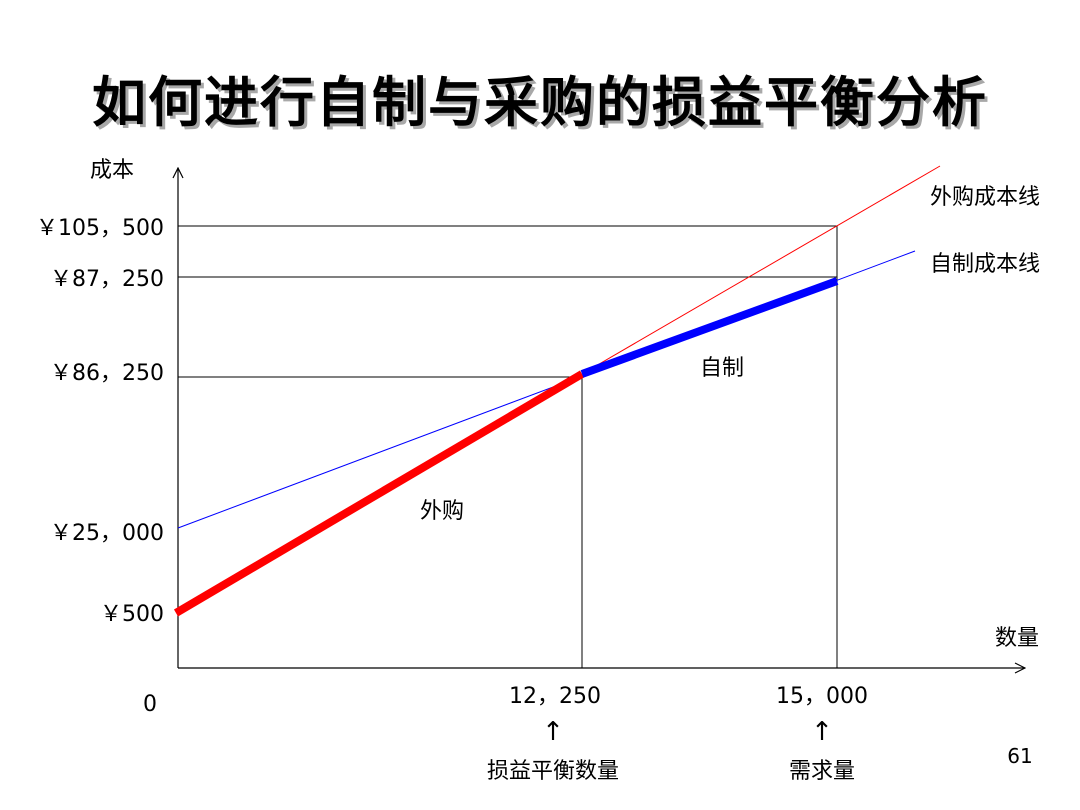 This screenshot has height=810, width=1080. Describe the element at coordinates (150, 704) in the screenshot. I see `origin-label: 0` at that location.